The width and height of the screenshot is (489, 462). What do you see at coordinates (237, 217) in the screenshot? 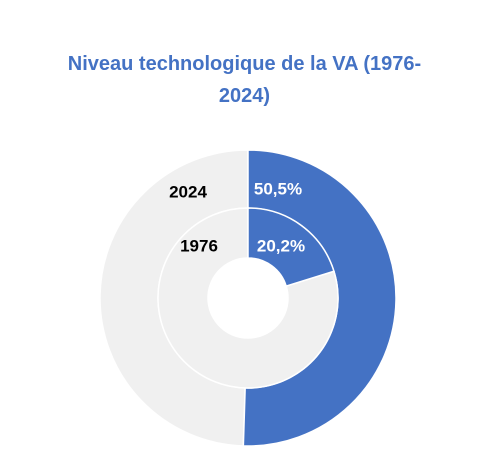
I see `chart-labels: 50,5% 2024 20,2% 1976` at bounding box center [237, 217].